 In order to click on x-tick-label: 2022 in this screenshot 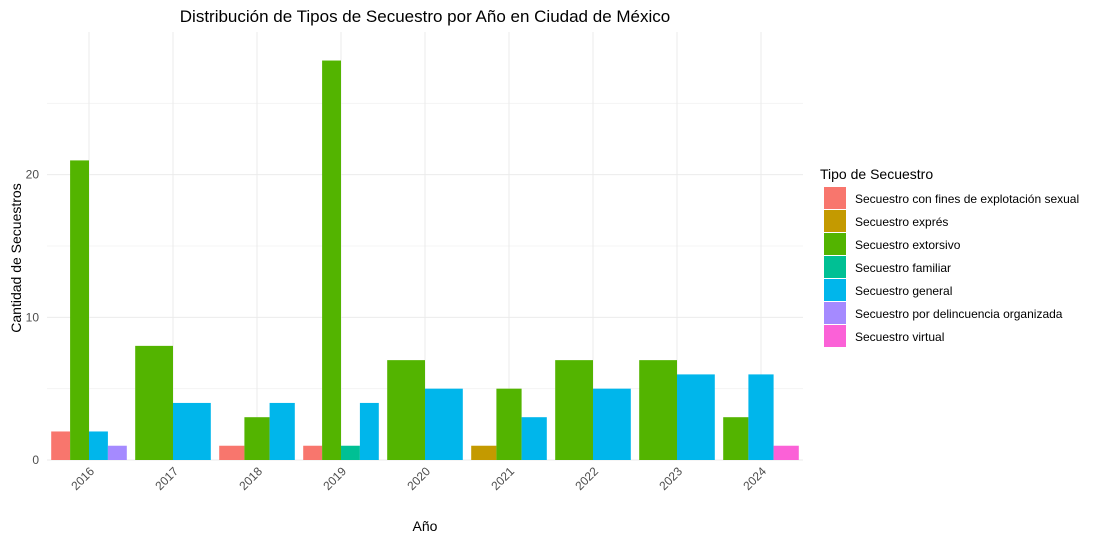, I will do `click(586, 478)`.